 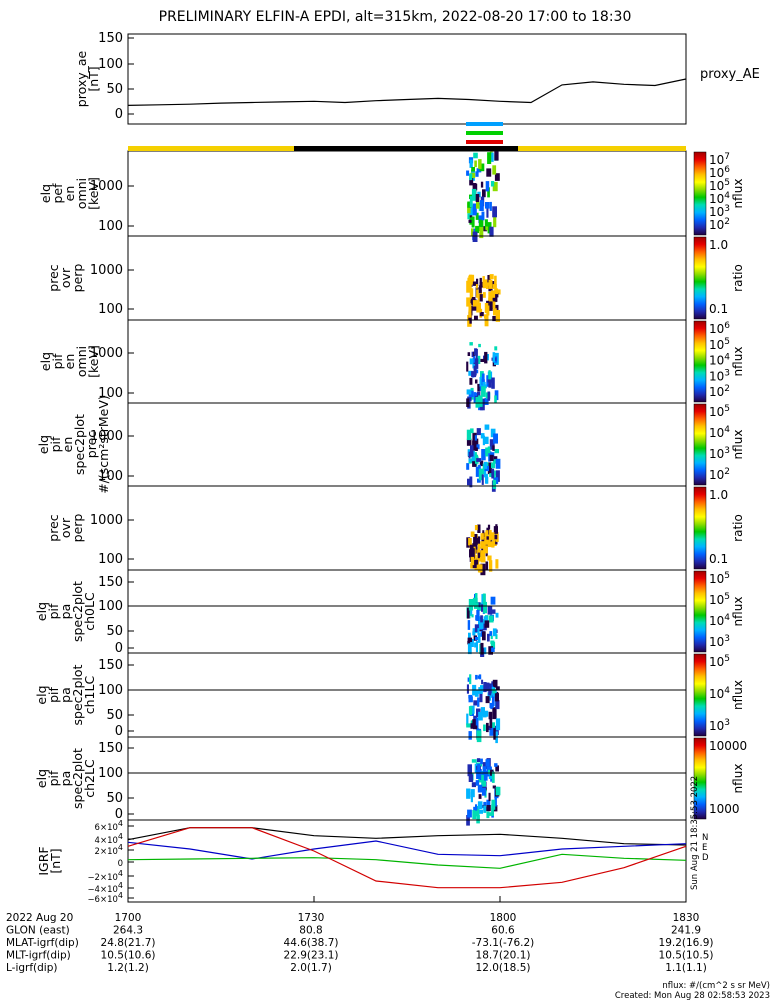 I want to click on footer-value: 1700, so click(x=128, y=918).